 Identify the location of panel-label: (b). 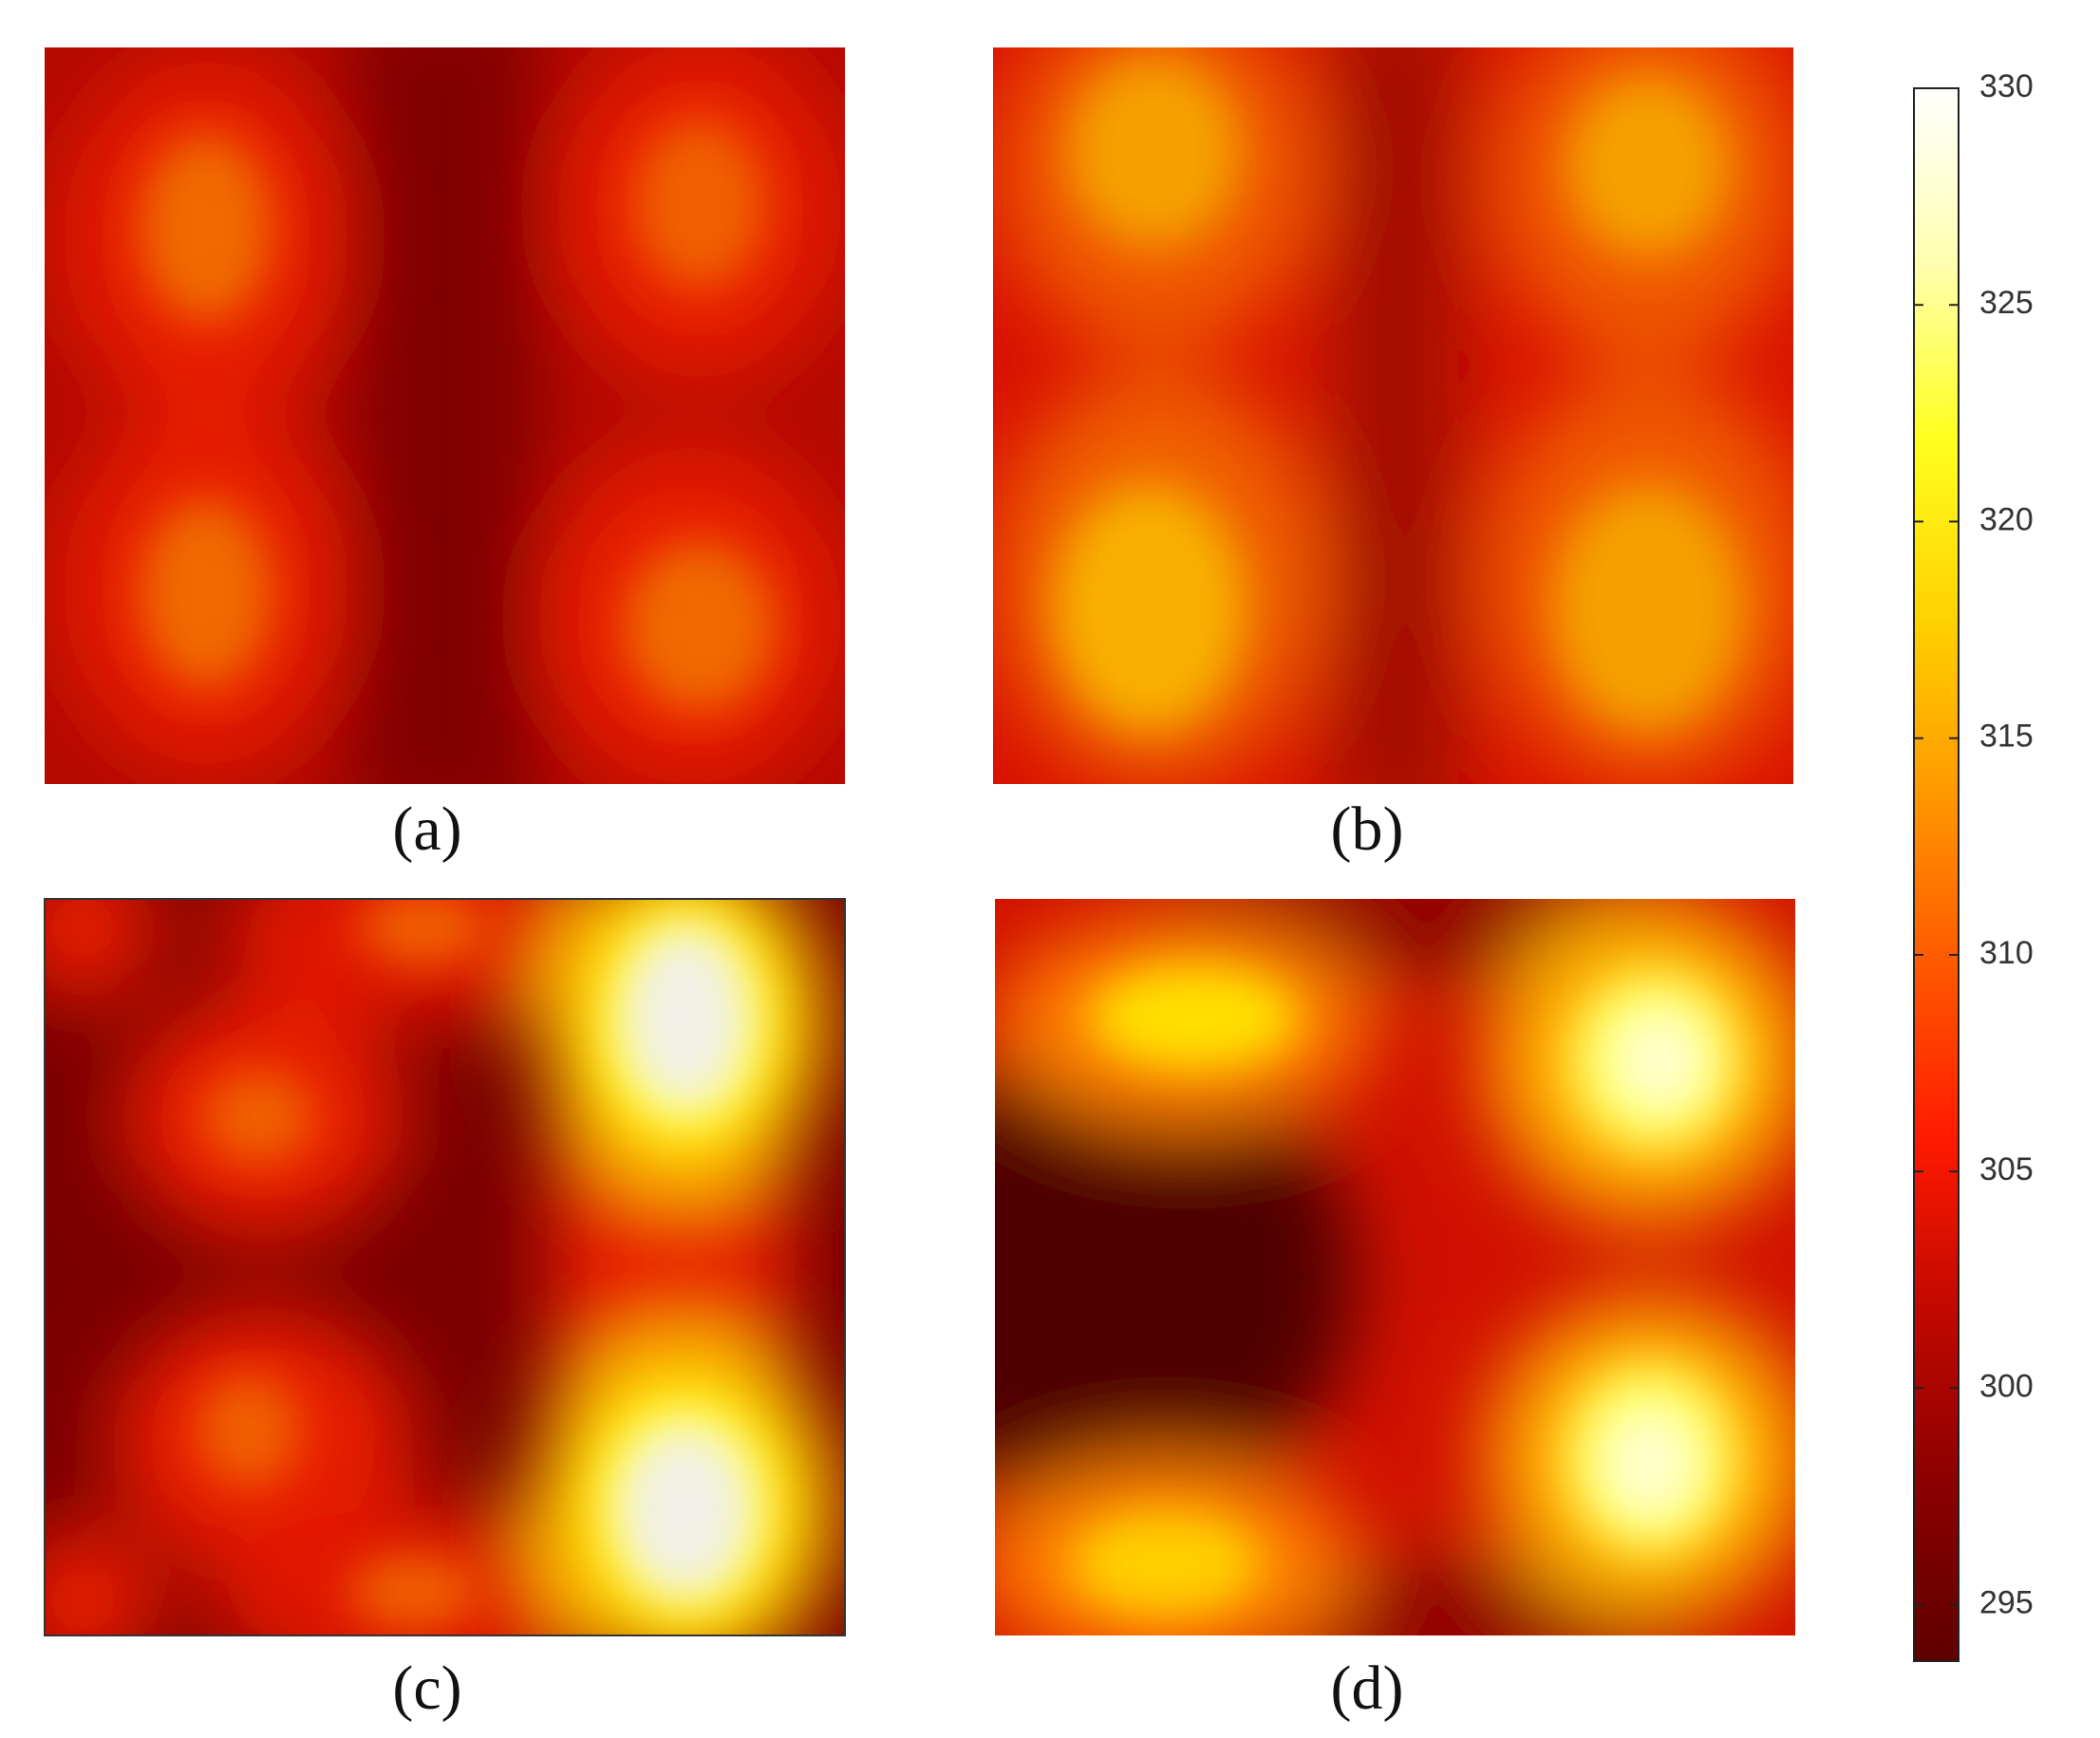
(1367, 829).